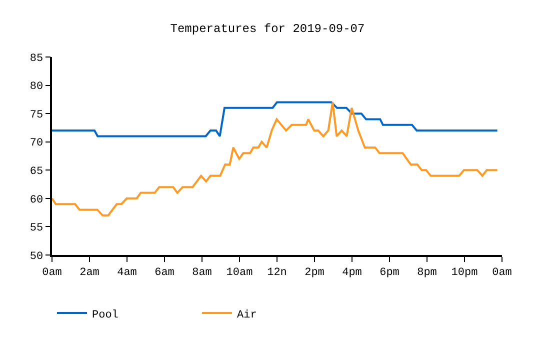 This screenshot has height=340, width=535. What do you see at coordinates (37, 58) in the screenshot?
I see `y-tick-label: 85` at bounding box center [37, 58].